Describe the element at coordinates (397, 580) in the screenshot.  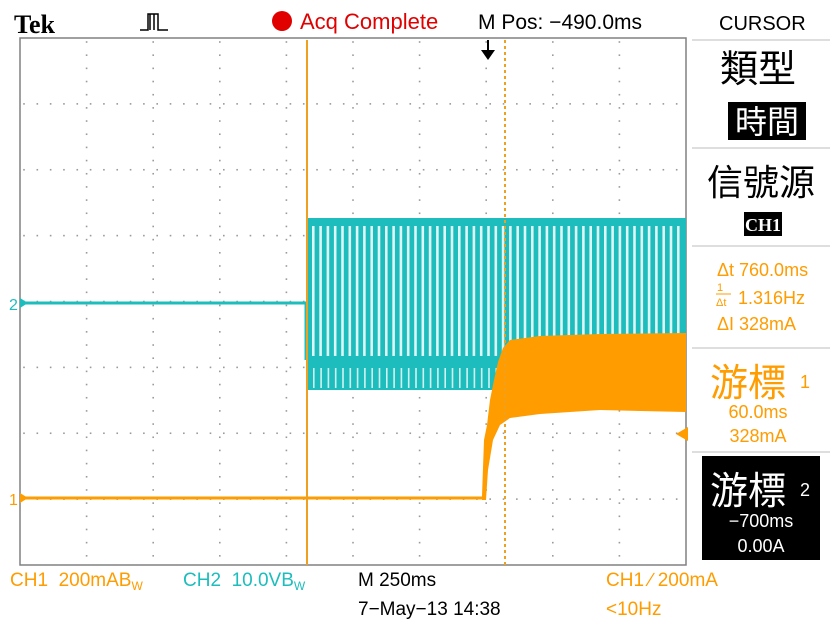
I see `timebase: M 250ms` at that location.